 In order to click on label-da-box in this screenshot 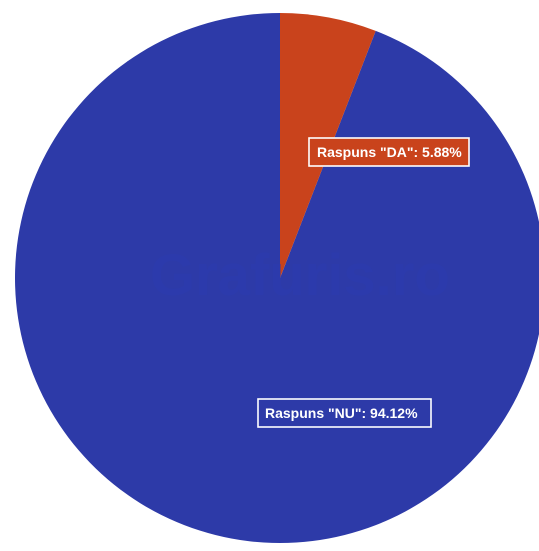, I will do `click(389, 152)`.